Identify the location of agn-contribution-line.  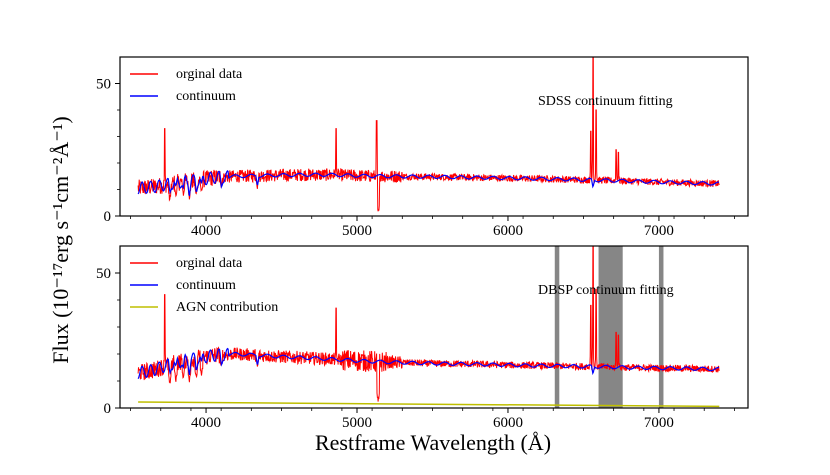
(429, 404).